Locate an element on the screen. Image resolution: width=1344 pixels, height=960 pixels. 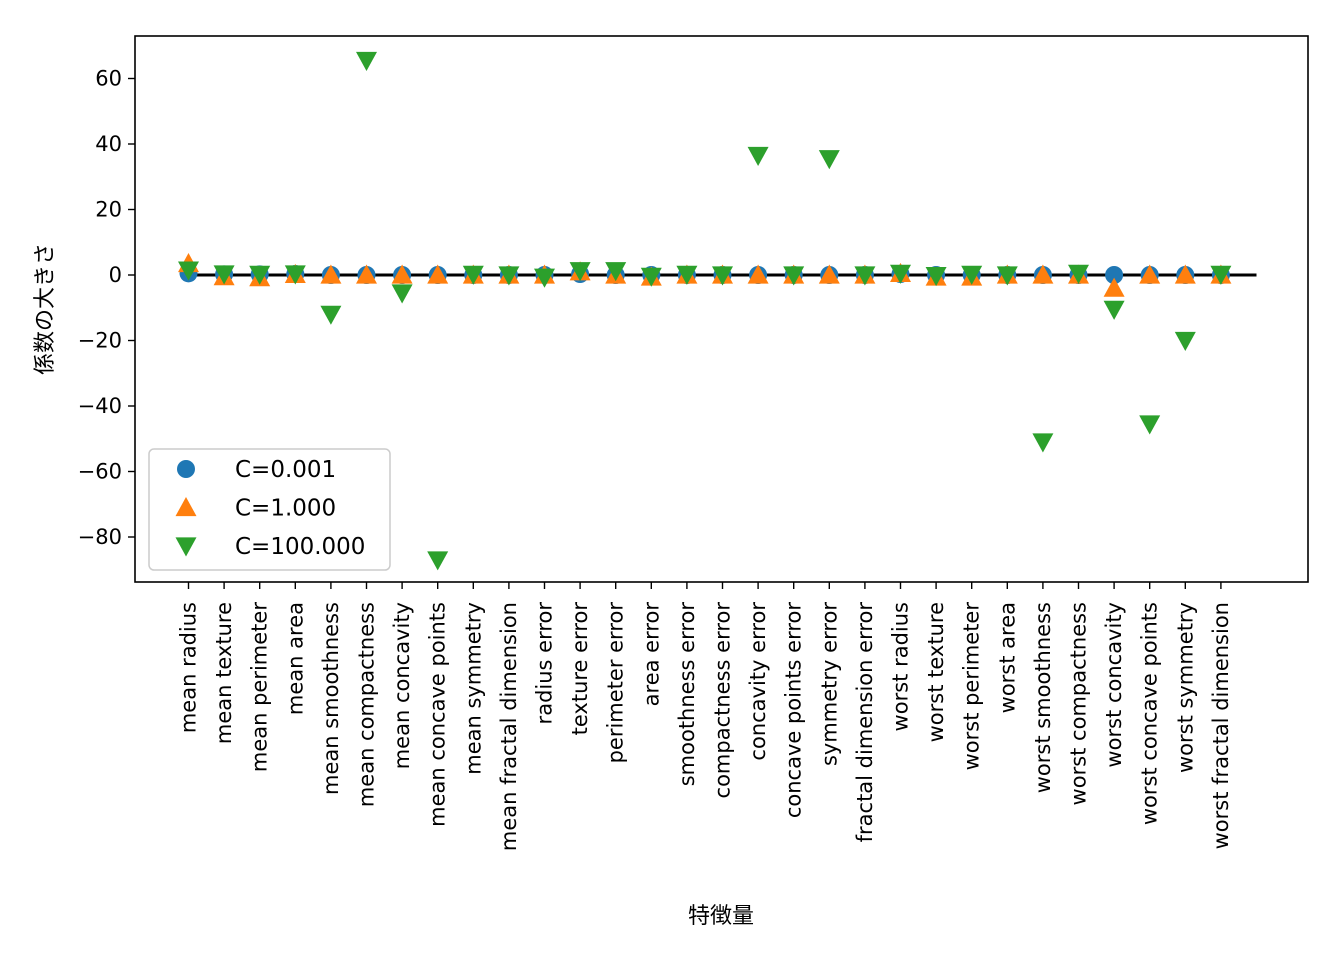
legend-label: C=100.000 is located at coordinates (300, 547).